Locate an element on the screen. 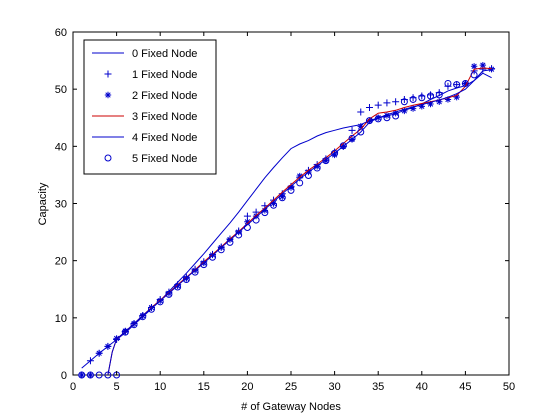 This screenshot has width=560, height=420. legend-item: 3 Fixed Node is located at coordinates (144, 117).